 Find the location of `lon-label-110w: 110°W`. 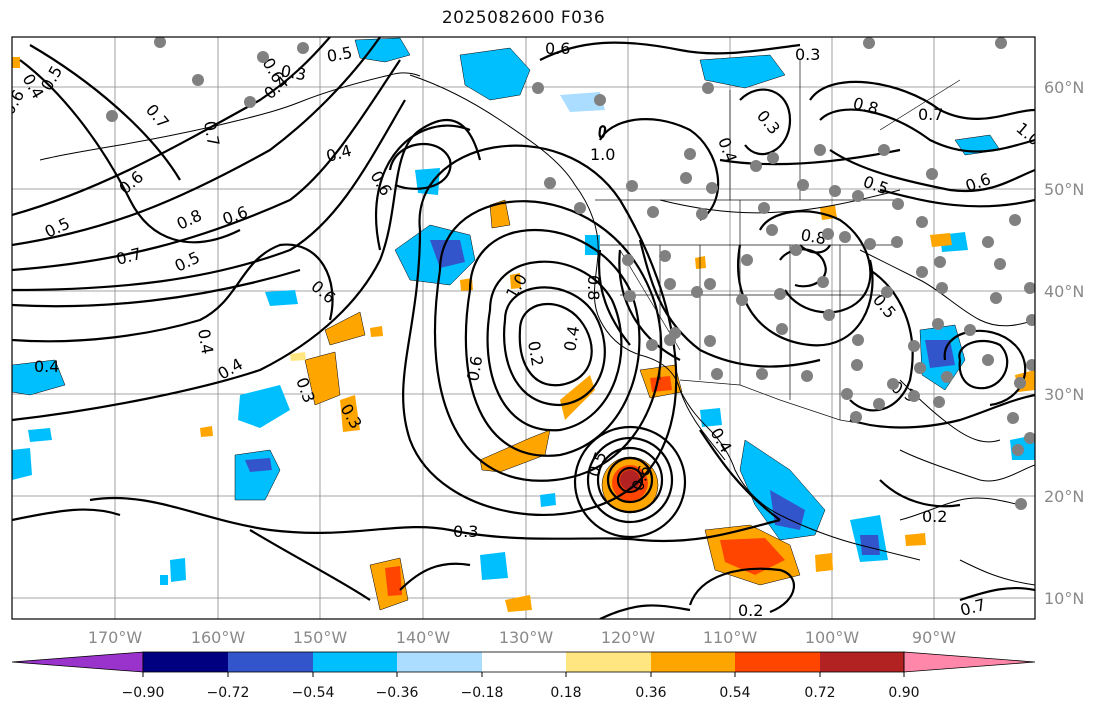

lon-label-110w: 110°W is located at coordinates (730, 637).